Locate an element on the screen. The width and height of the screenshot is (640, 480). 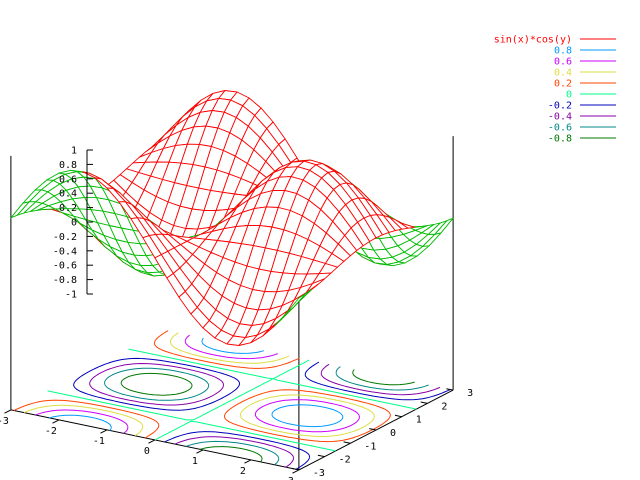
legend-label: sin(x)*cos(y) is located at coordinates (533, 40).